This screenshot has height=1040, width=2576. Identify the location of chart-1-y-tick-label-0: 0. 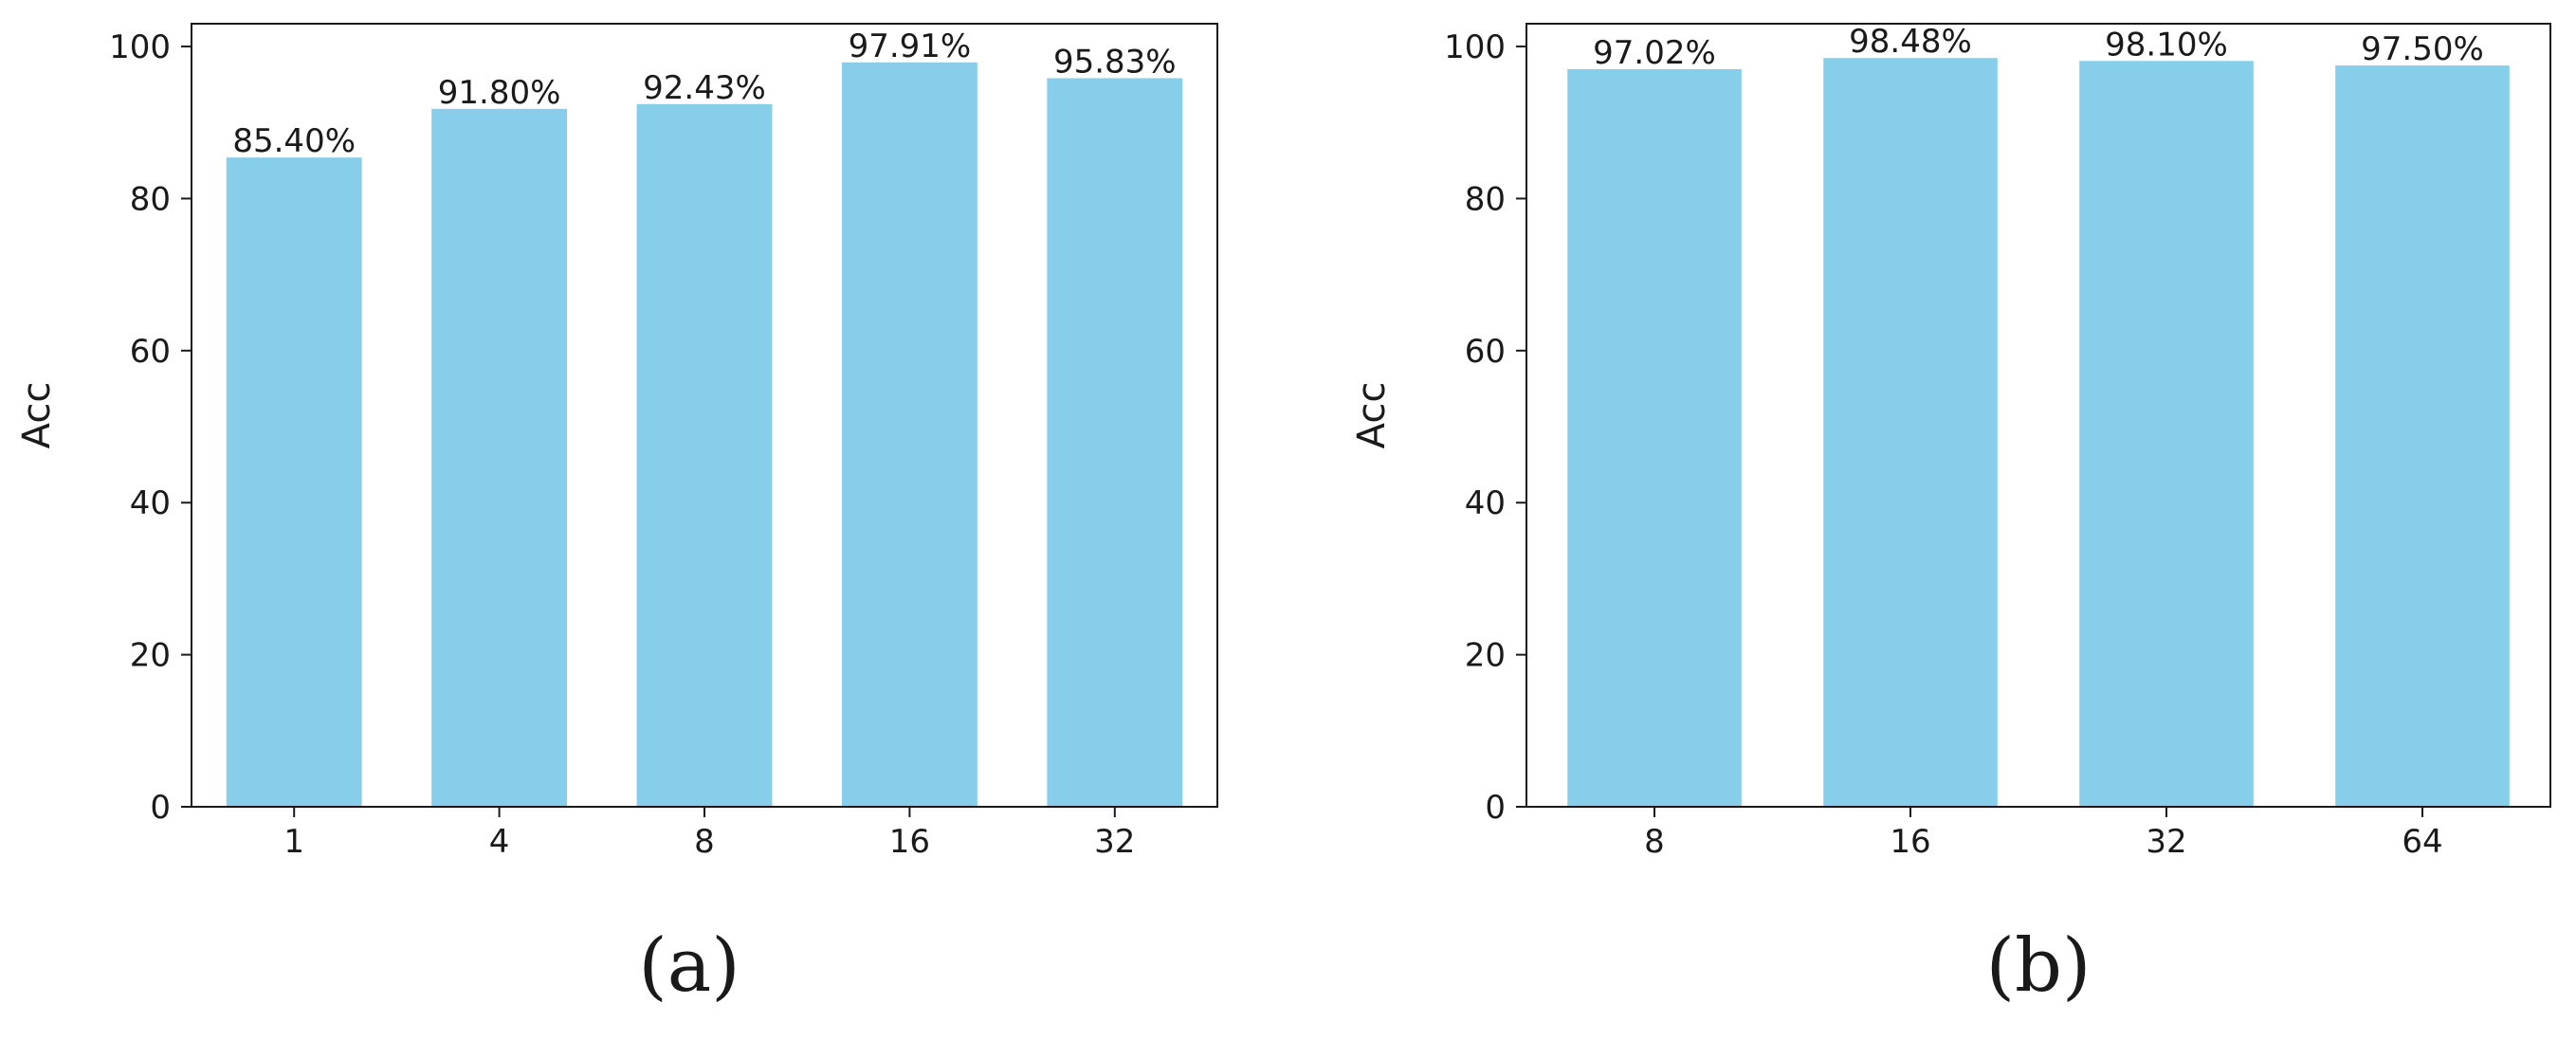
(1495, 808).